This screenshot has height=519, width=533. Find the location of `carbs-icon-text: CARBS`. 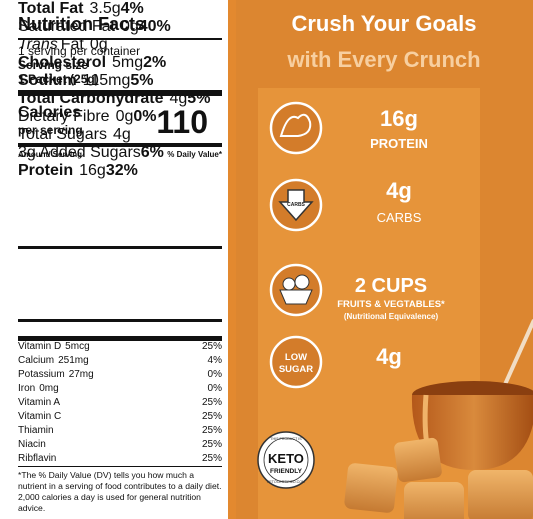

carbs-icon-text: CARBS is located at coordinates (296, 205).